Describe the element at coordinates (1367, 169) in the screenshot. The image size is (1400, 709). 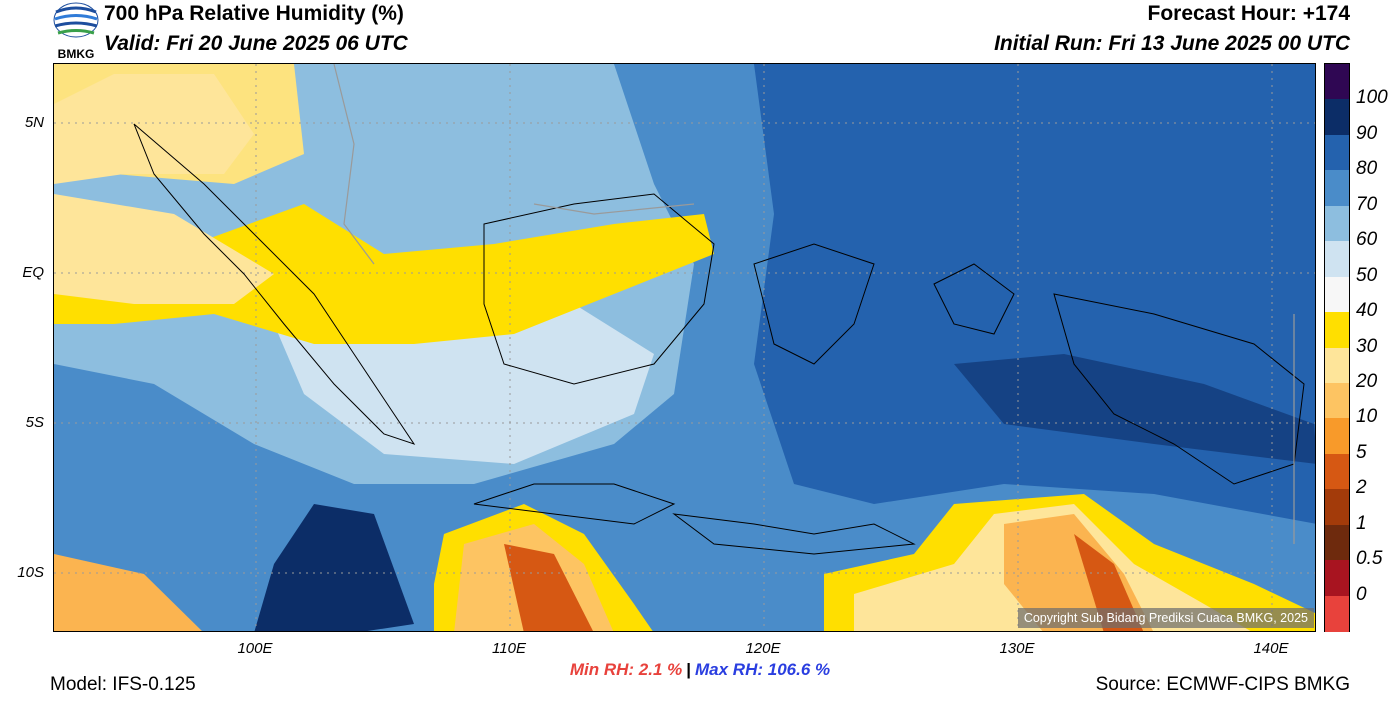
I see `colorbar-label: 80` at that location.